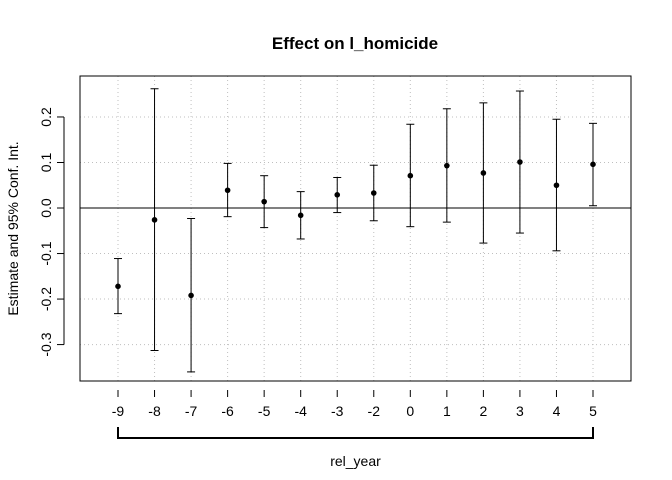 This screenshot has height=480, width=672. What do you see at coordinates (557, 411) in the screenshot?
I see `x-tick-label: 4` at bounding box center [557, 411].